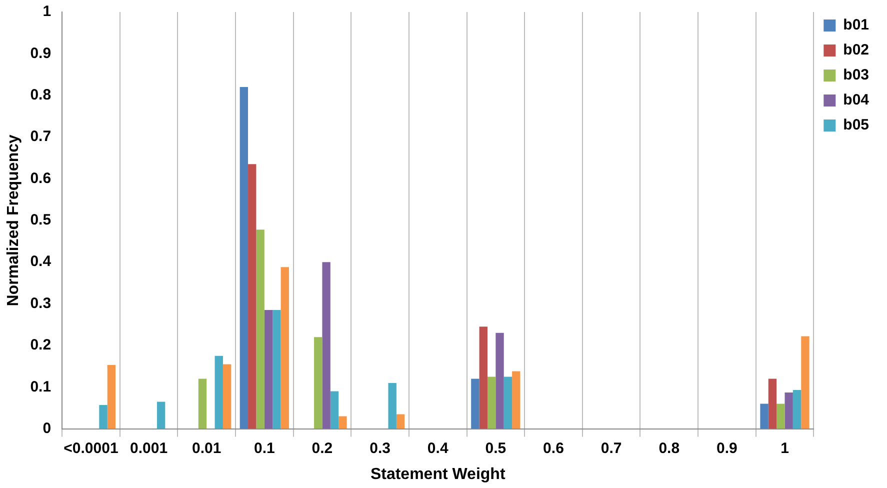 This screenshot has width=887, height=488. Describe the element at coordinates (41, 261) in the screenshot. I see `y-tick-label: 0.4` at that location.